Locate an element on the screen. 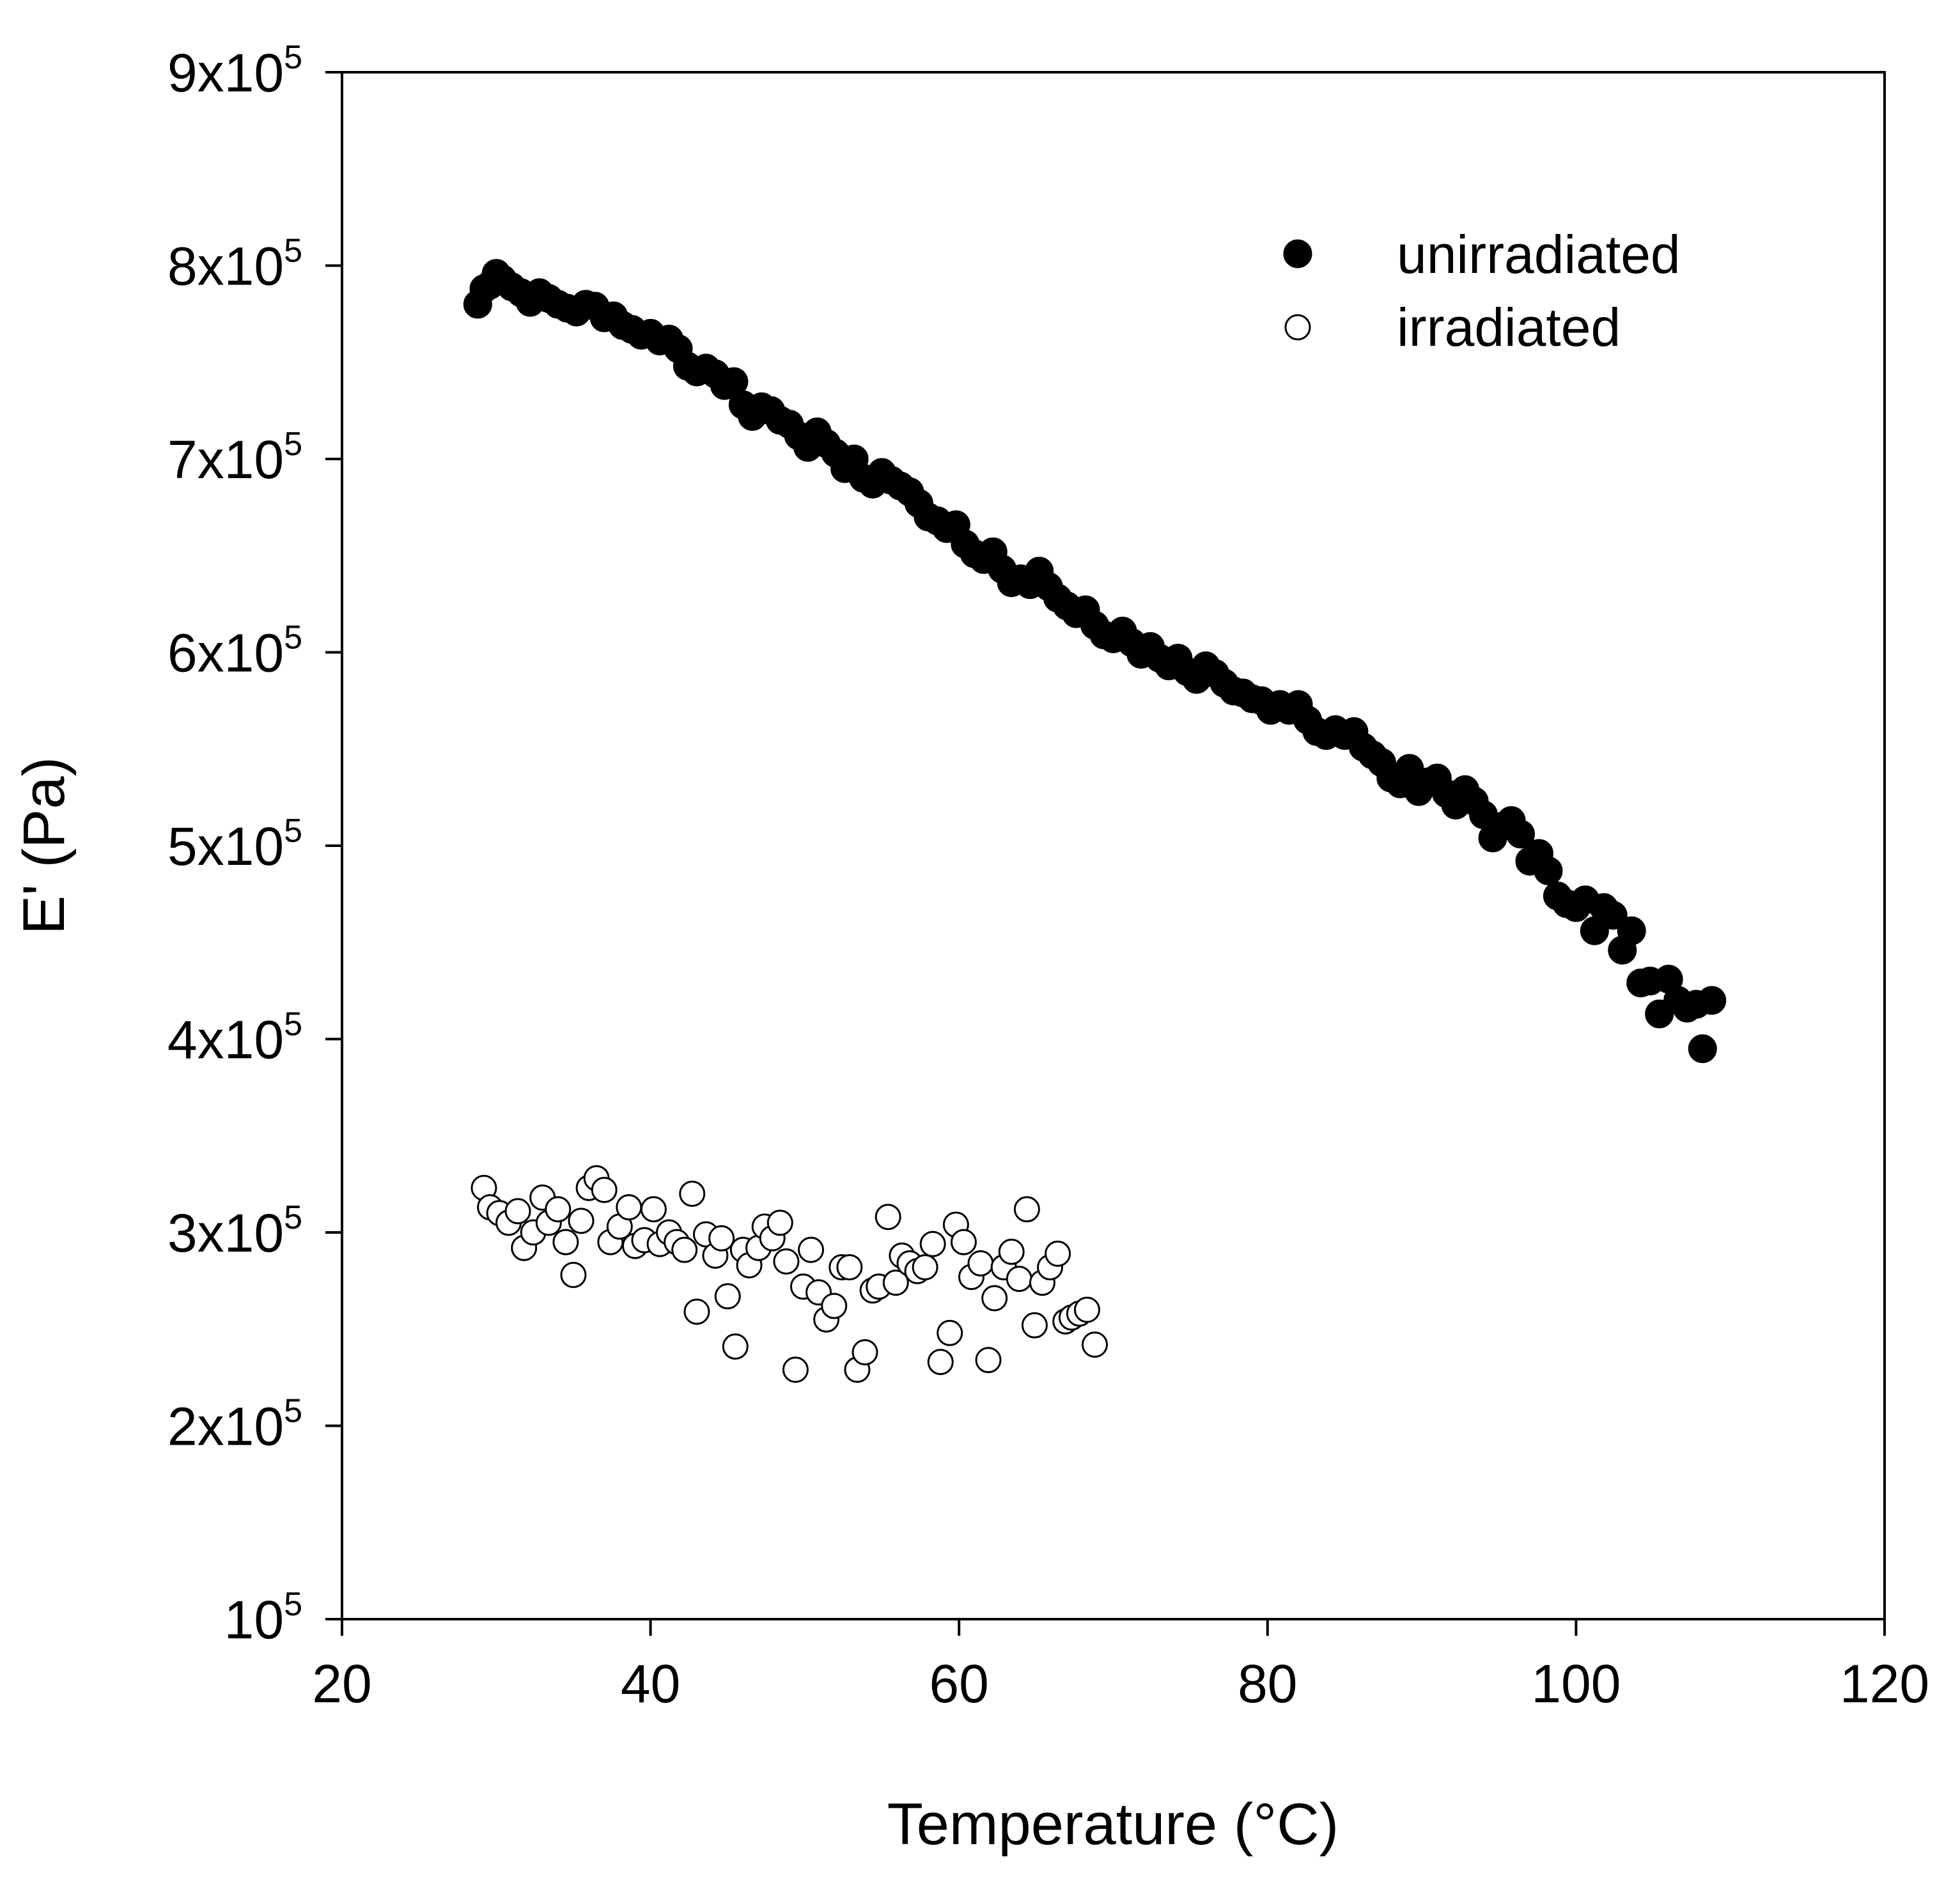  y-tick-label: 3x10⁵ is located at coordinates (234, 1231).